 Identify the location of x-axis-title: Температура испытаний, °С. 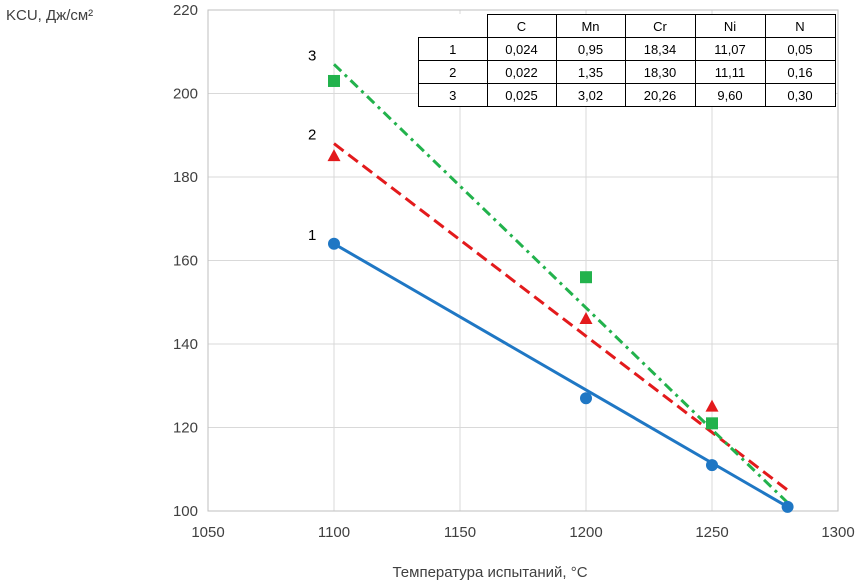
(489, 572).